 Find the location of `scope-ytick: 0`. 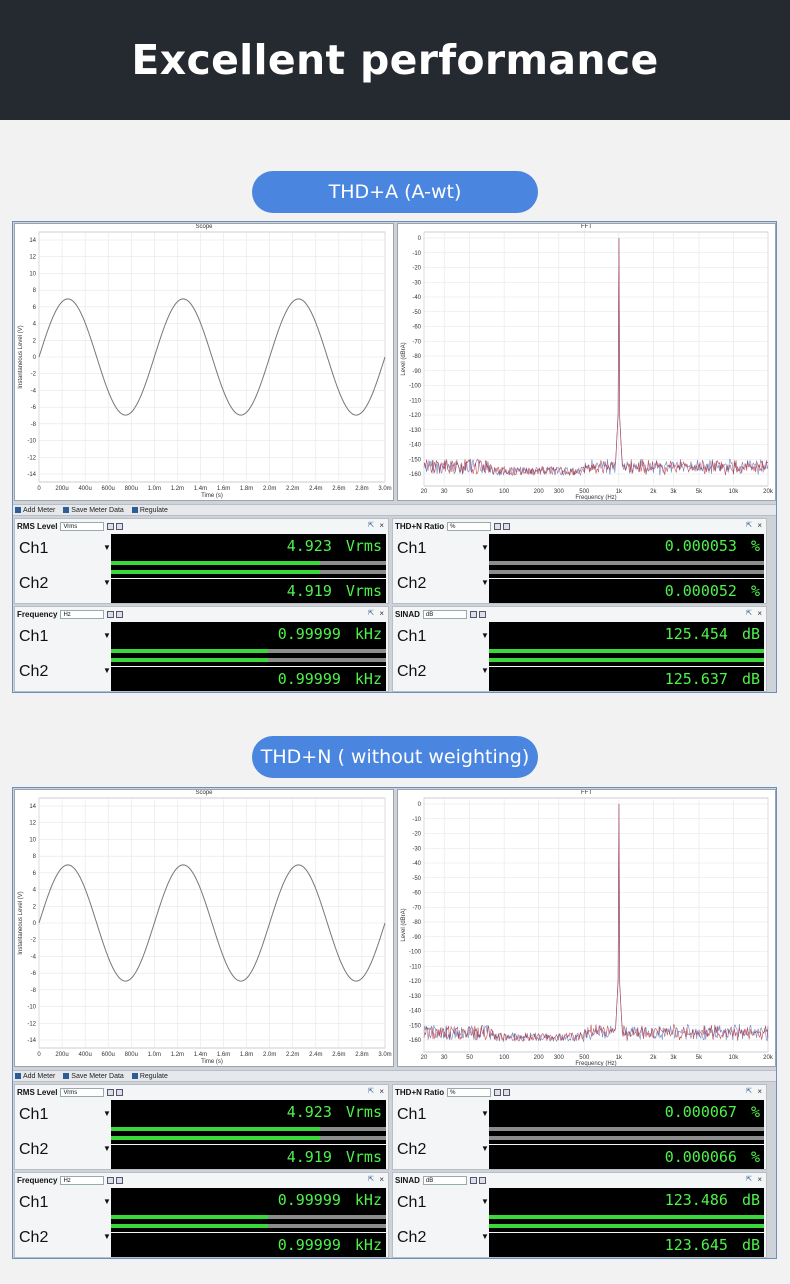

scope-ytick: 0 is located at coordinates (35, 924).